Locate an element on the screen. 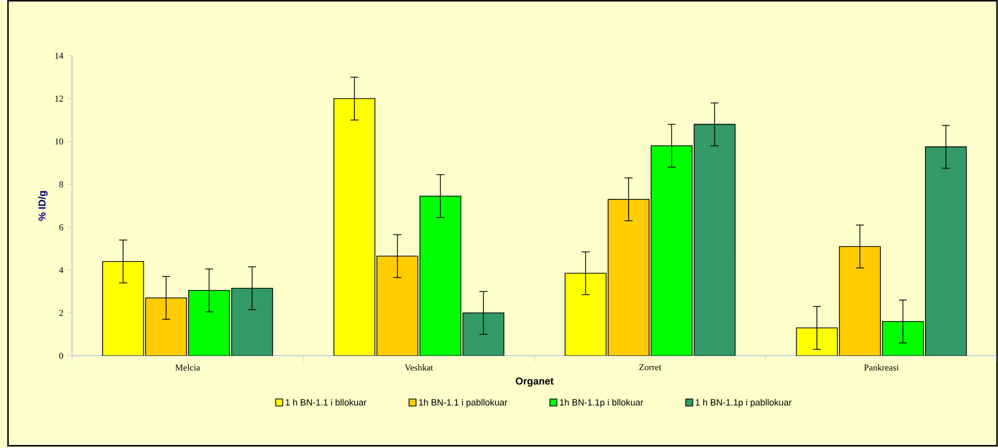  x-tick-label: Melcia is located at coordinates (187, 367).